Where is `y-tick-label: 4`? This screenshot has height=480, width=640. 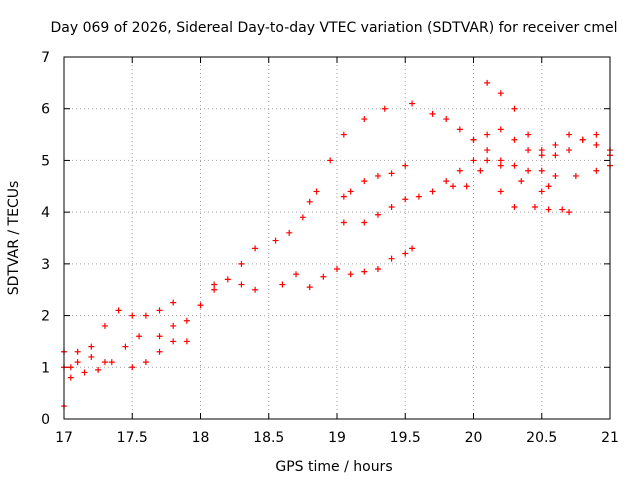 y-tick-label: 4 is located at coordinates (45, 213).